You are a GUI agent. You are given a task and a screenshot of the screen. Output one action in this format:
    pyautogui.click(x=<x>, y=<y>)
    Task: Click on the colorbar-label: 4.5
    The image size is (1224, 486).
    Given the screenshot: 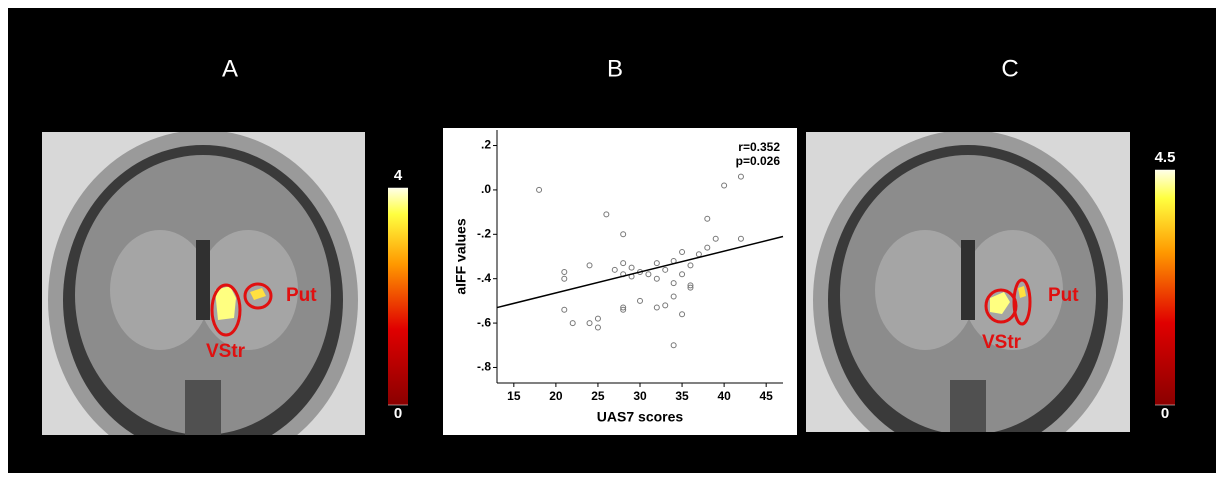 What is the action you would take?
    pyautogui.click(x=1165, y=157)
    